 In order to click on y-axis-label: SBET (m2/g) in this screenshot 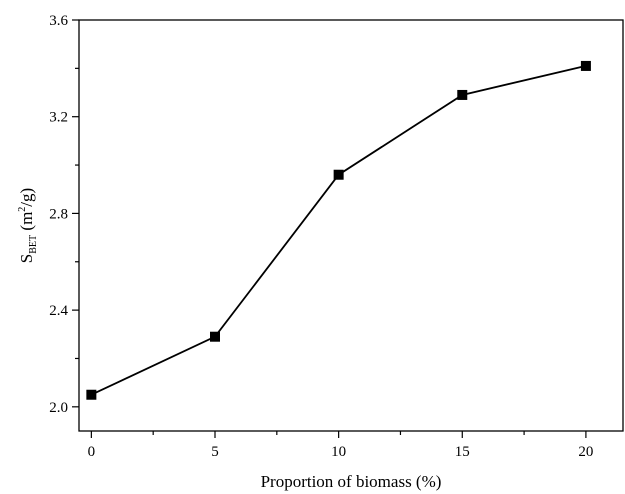, I will do `click(28, 225)`.